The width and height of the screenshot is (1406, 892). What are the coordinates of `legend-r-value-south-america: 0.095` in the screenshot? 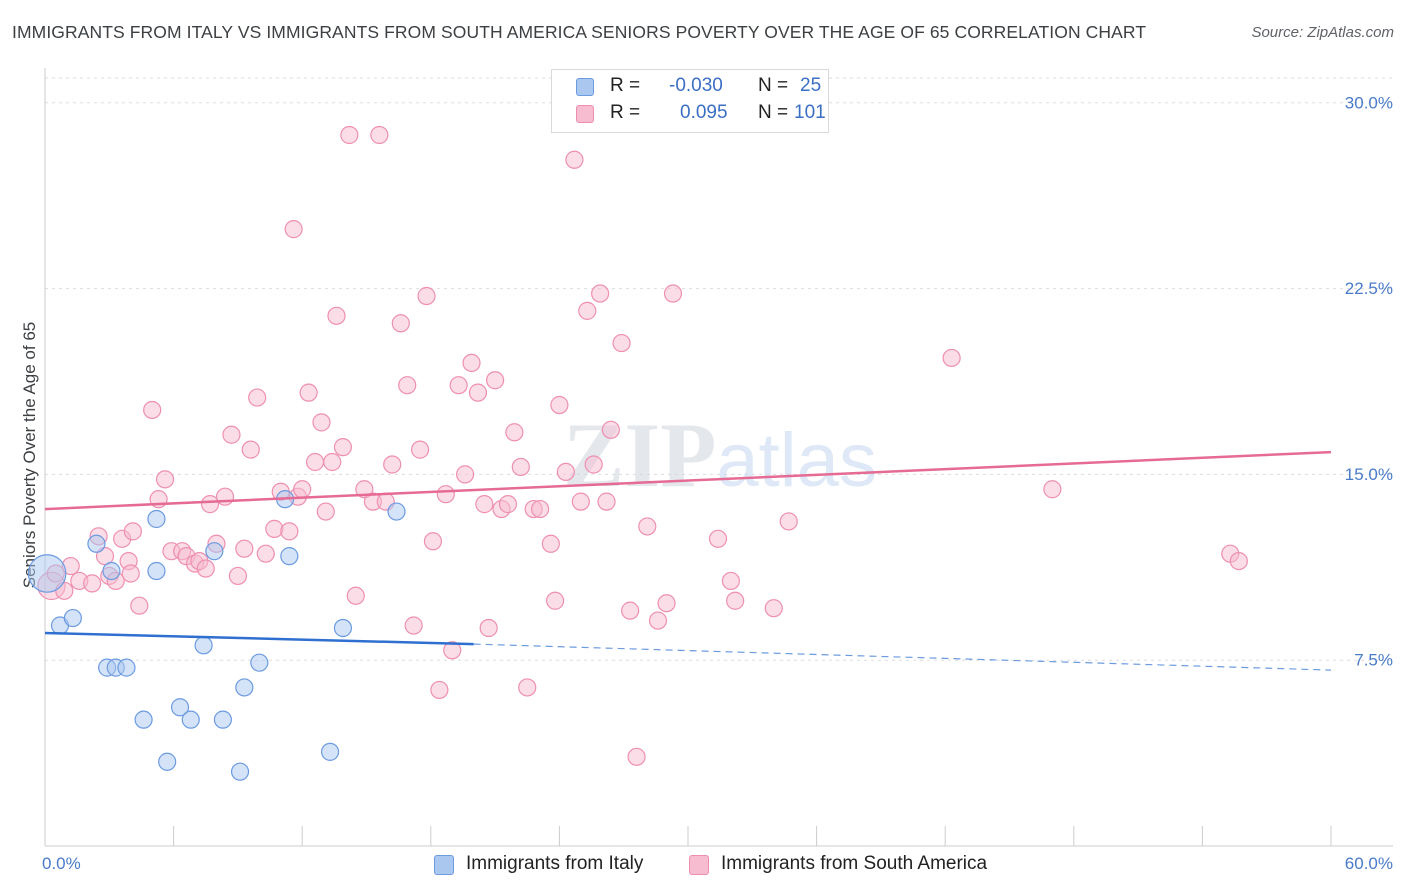 It's located at (704, 112).